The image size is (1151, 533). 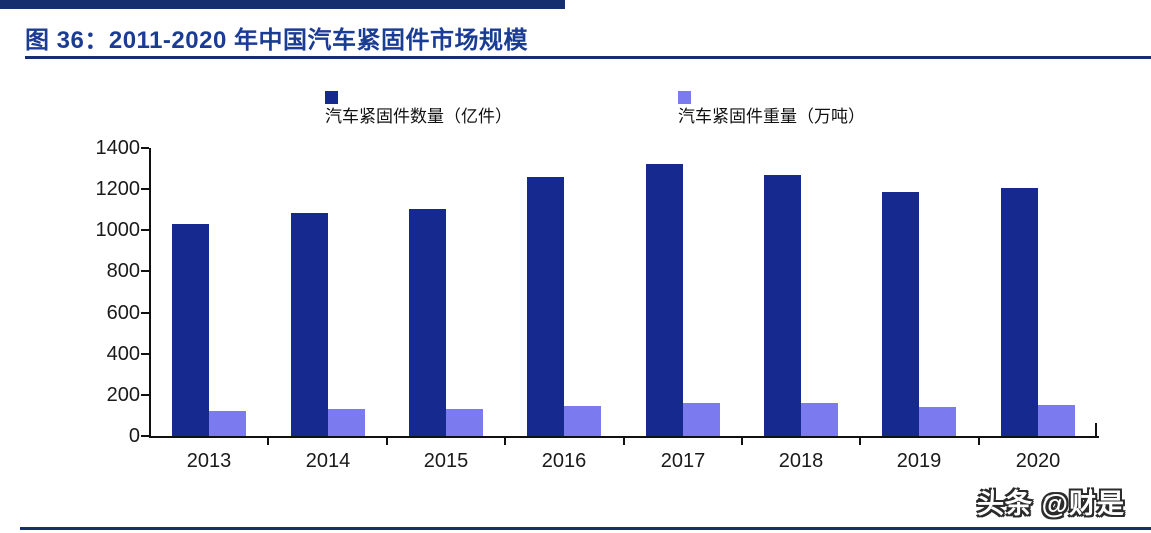 I want to click on x-category-label: 2020, so click(x=1038, y=461).